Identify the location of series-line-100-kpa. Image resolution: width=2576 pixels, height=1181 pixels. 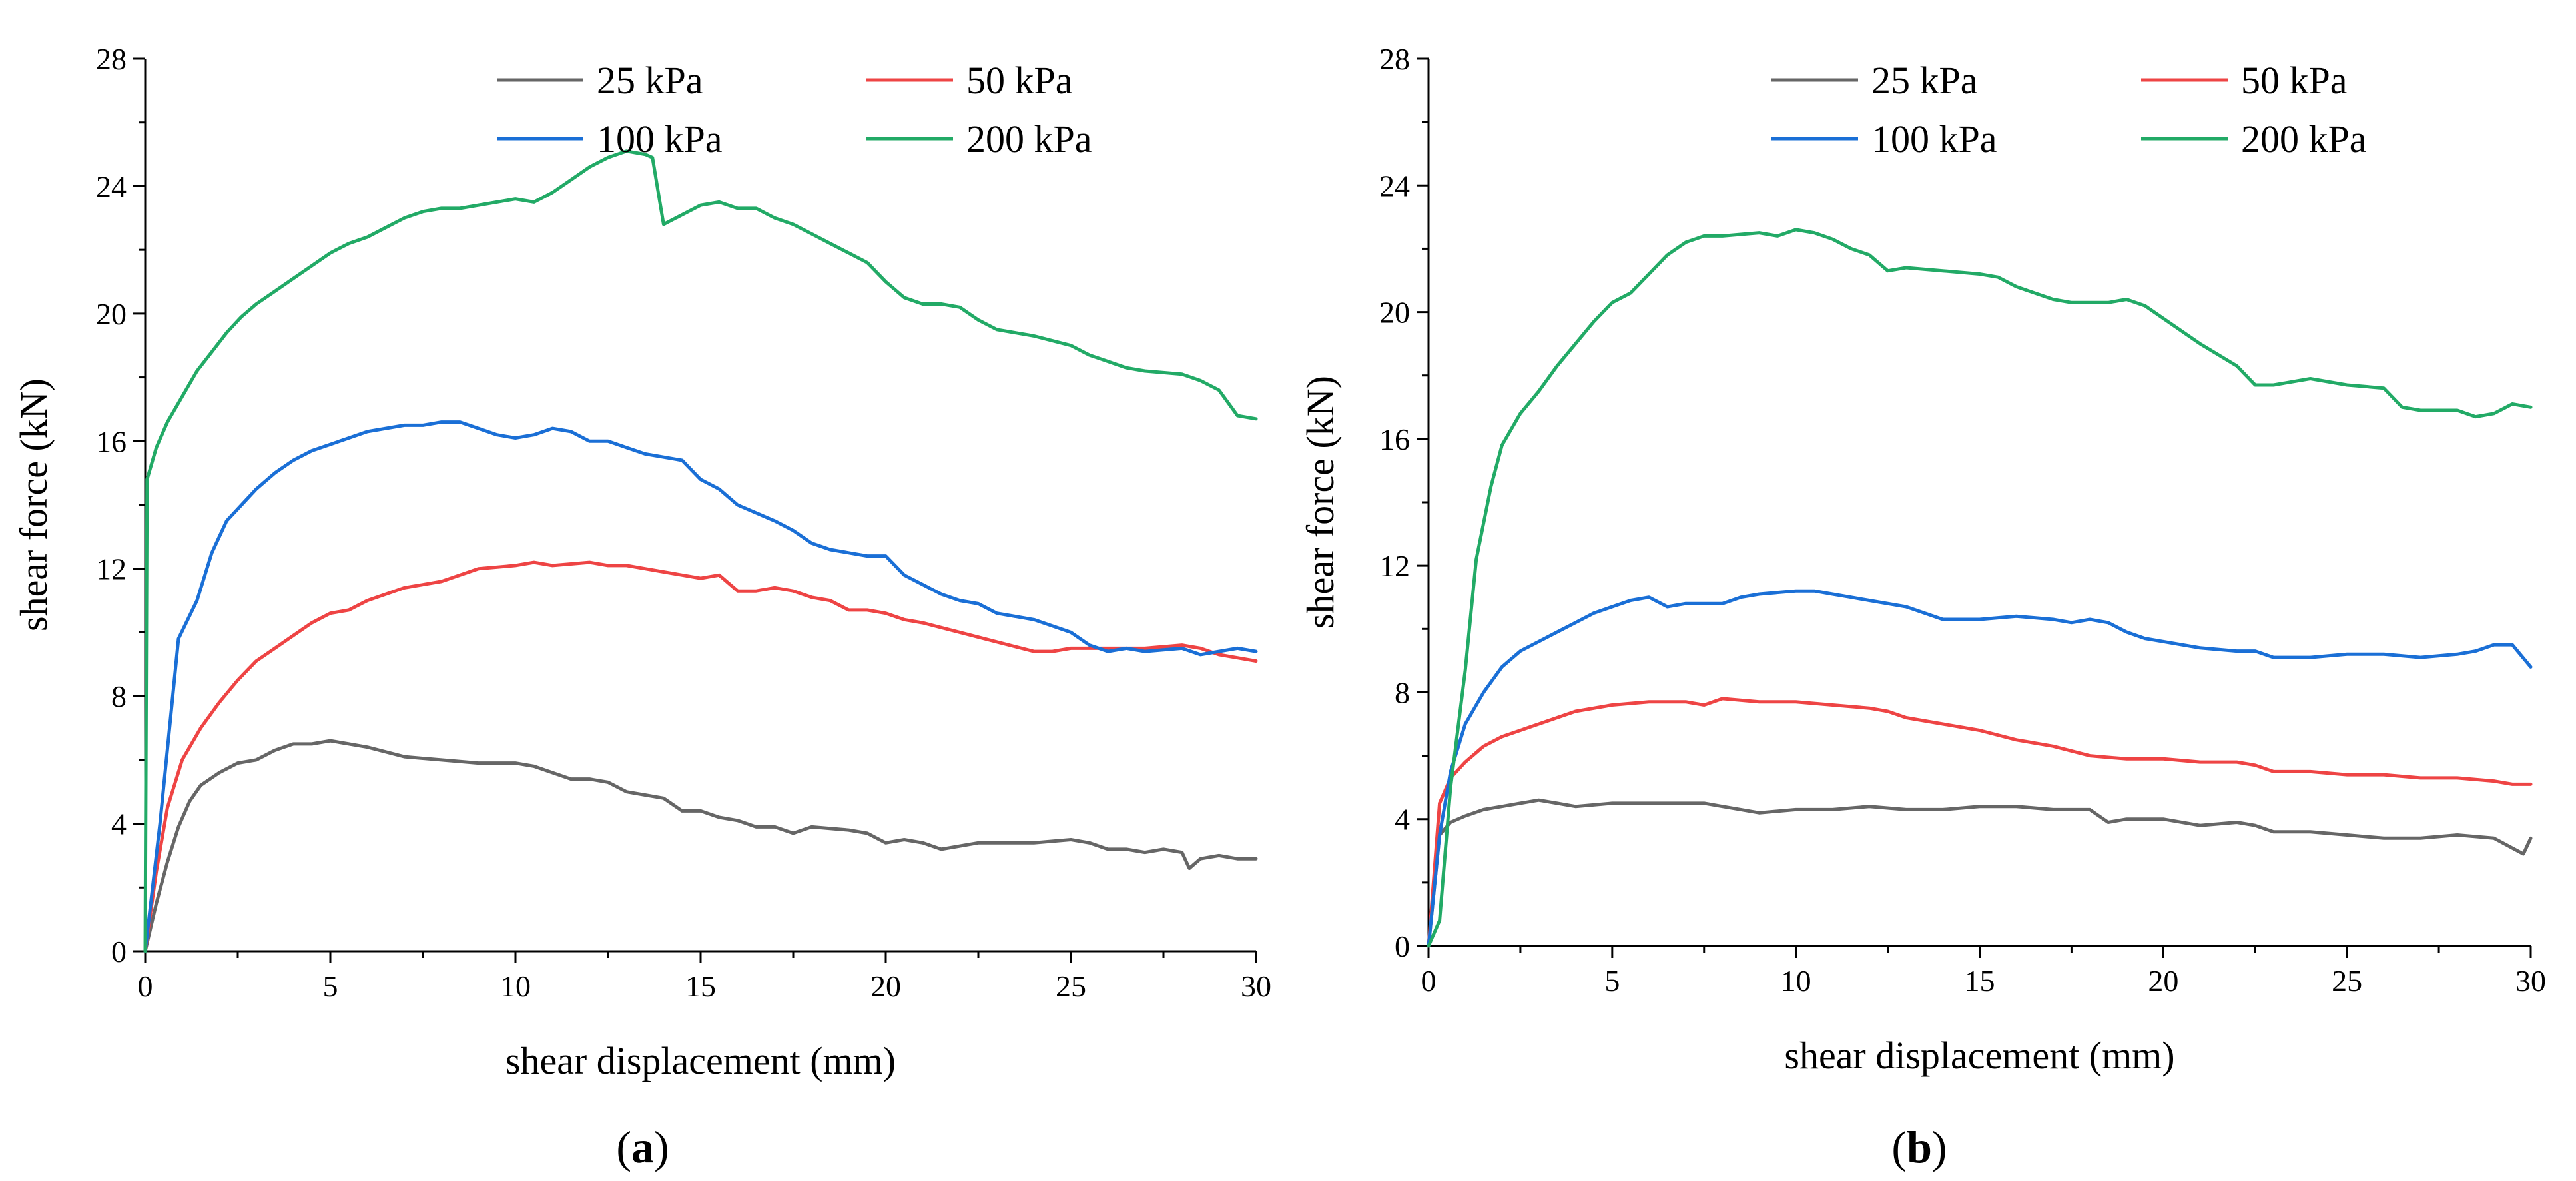
(1980, 769).